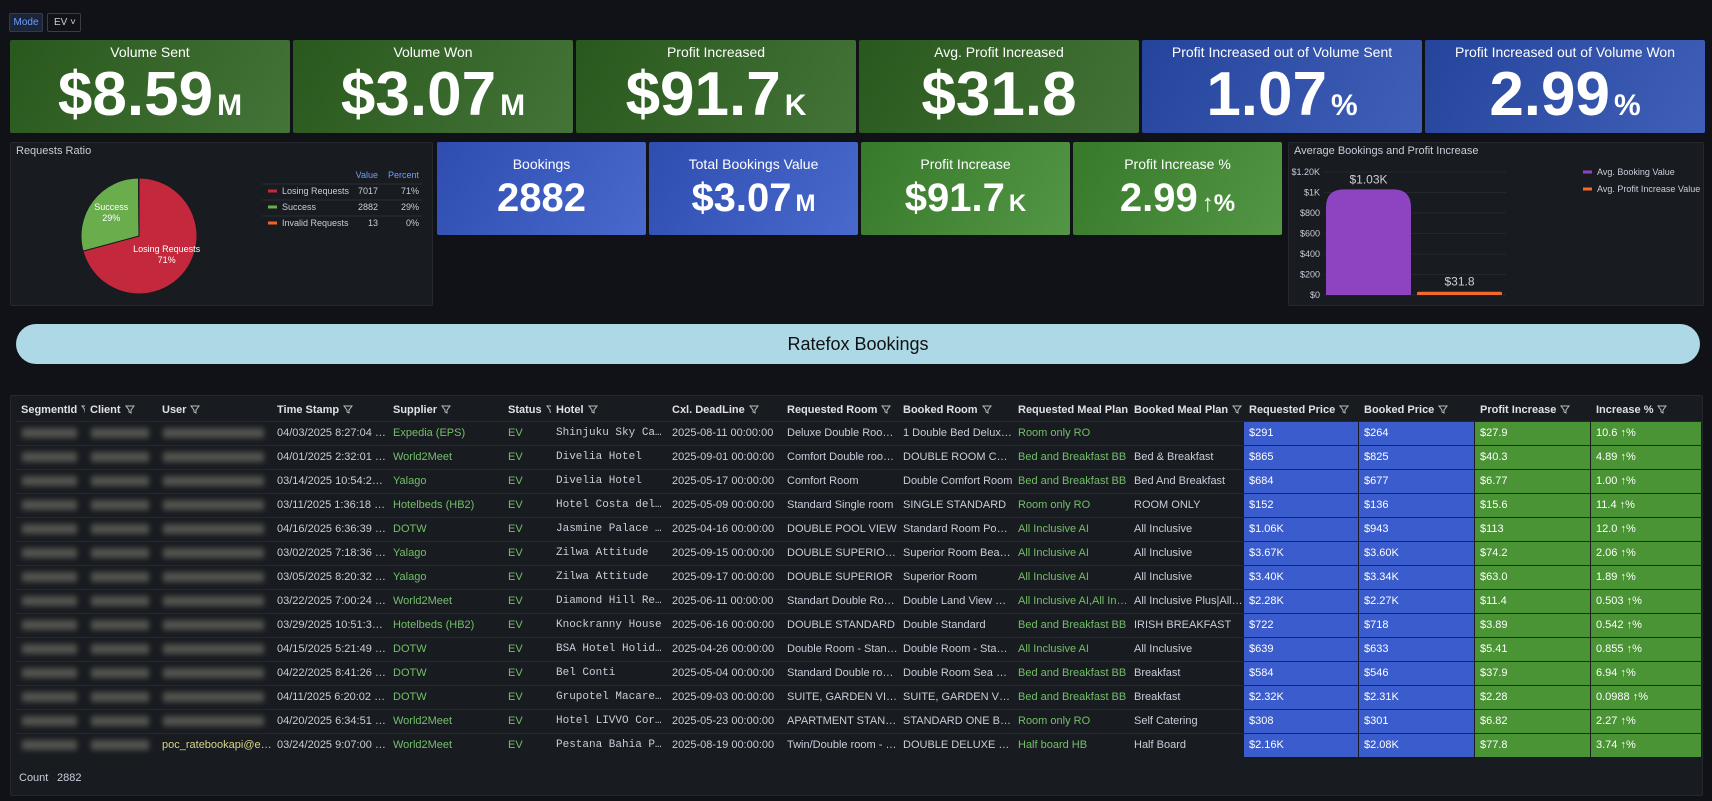  What do you see at coordinates (1619, 625) in the screenshot?
I see `table-cell: 0.542 ↑%` at bounding box center [1619, 625].